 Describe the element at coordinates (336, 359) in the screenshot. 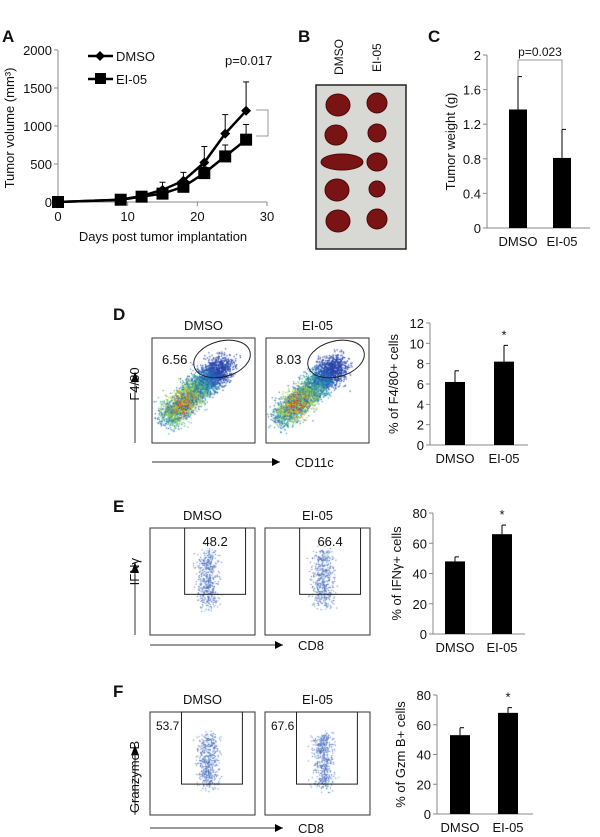

I see `gate-ellipse` at that location.